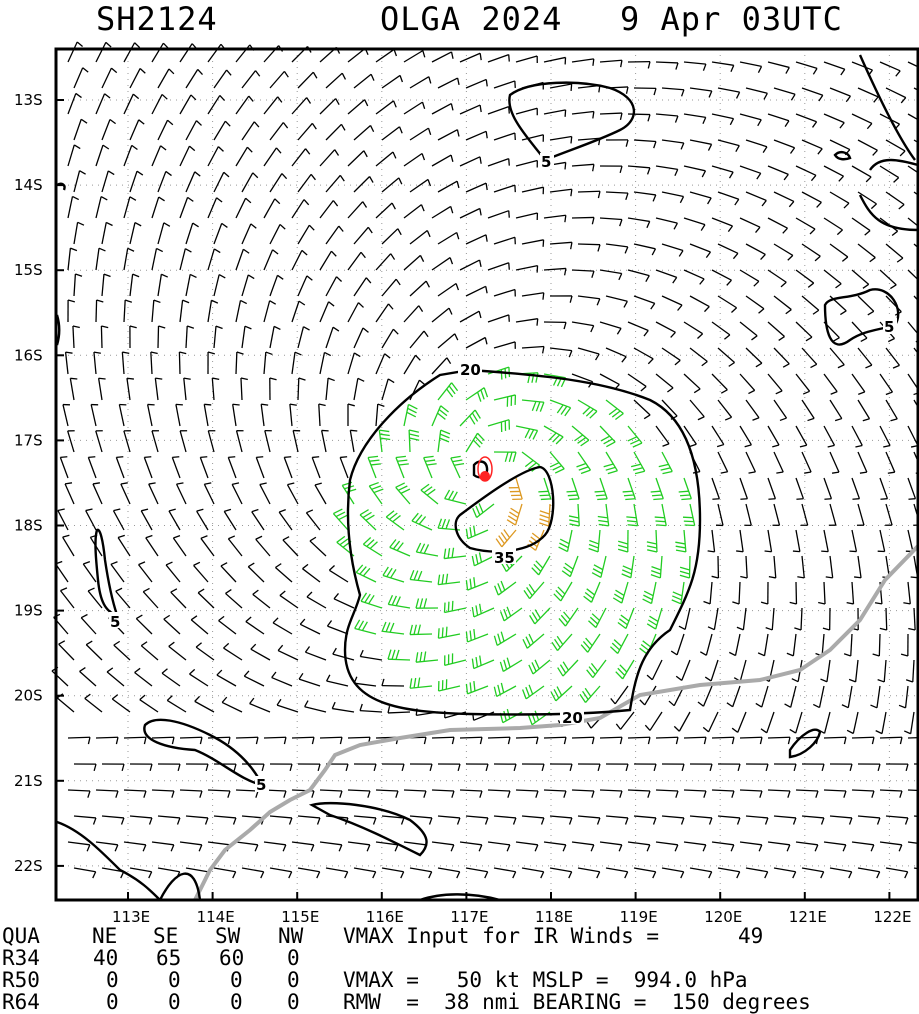 Image resolution: width=919 pixels, height=1014 pixels. Describe the element at coordinates (112, 1002) in the screenshot. I see `r64-ne: 0` at that location.